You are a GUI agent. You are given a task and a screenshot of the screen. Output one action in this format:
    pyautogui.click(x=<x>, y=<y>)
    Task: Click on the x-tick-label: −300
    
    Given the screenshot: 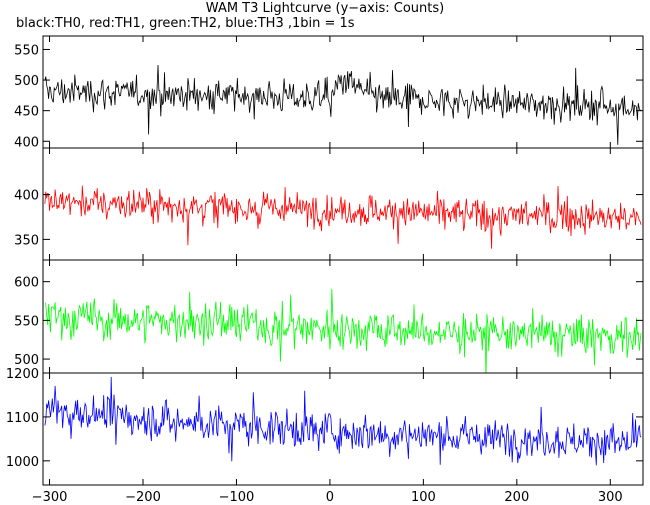 What is the action you would take?
    pyautogui.click(x=50, y=497)
    